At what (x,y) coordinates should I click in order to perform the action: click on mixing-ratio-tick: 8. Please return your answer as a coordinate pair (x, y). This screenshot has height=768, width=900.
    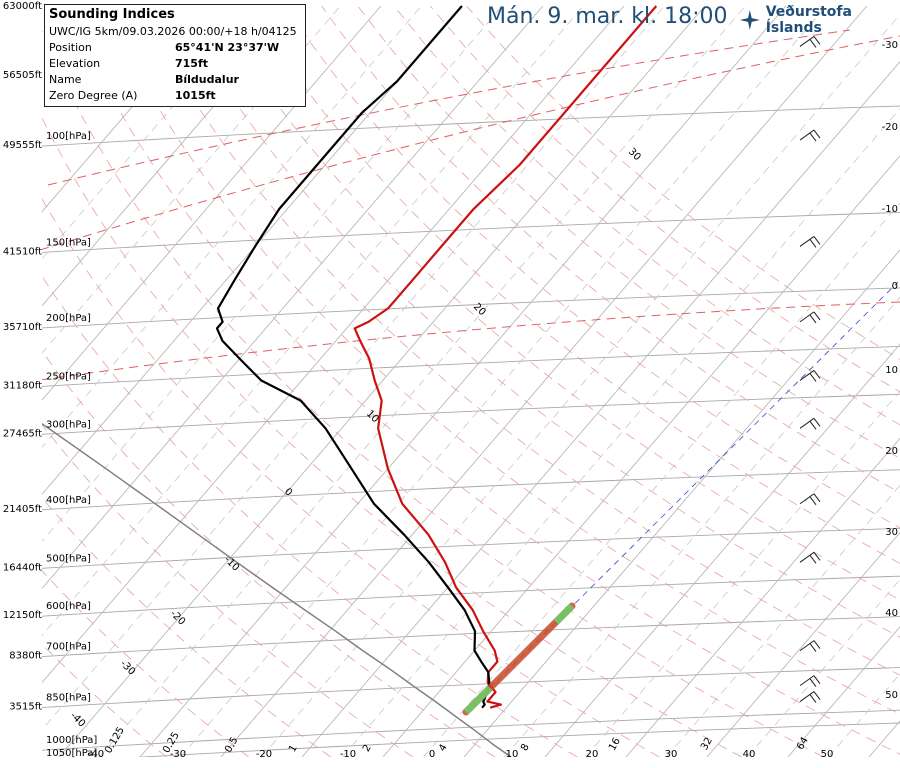
    Looking at the image, I should click on (525, 747).